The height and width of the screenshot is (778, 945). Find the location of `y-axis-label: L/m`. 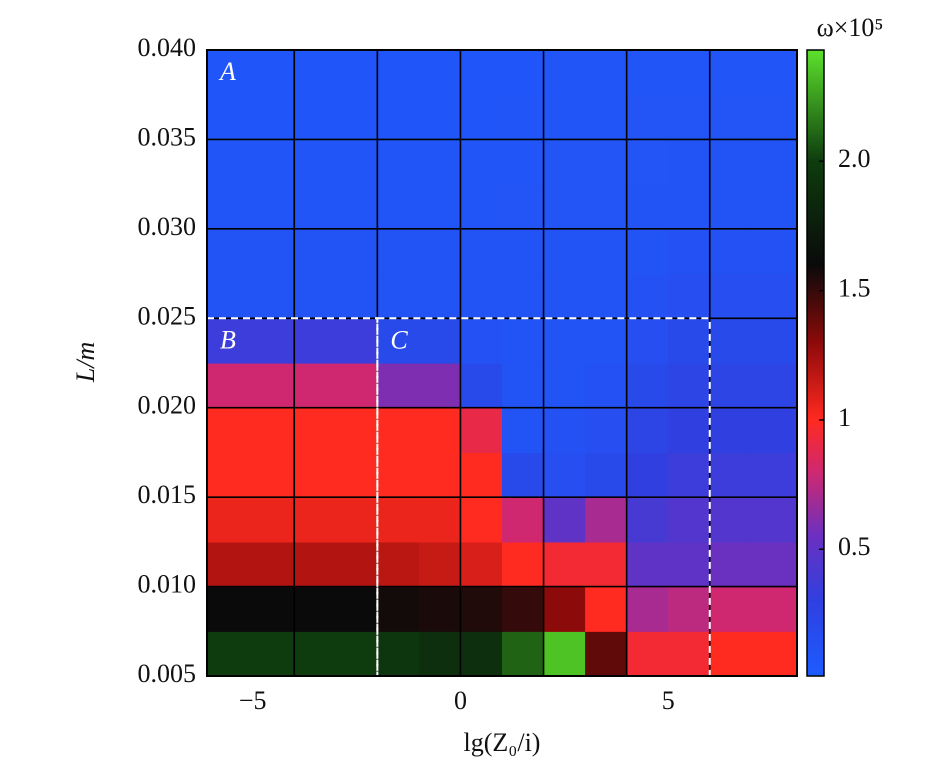

y-axis-label: L/m is located at coordinates (85, 362).